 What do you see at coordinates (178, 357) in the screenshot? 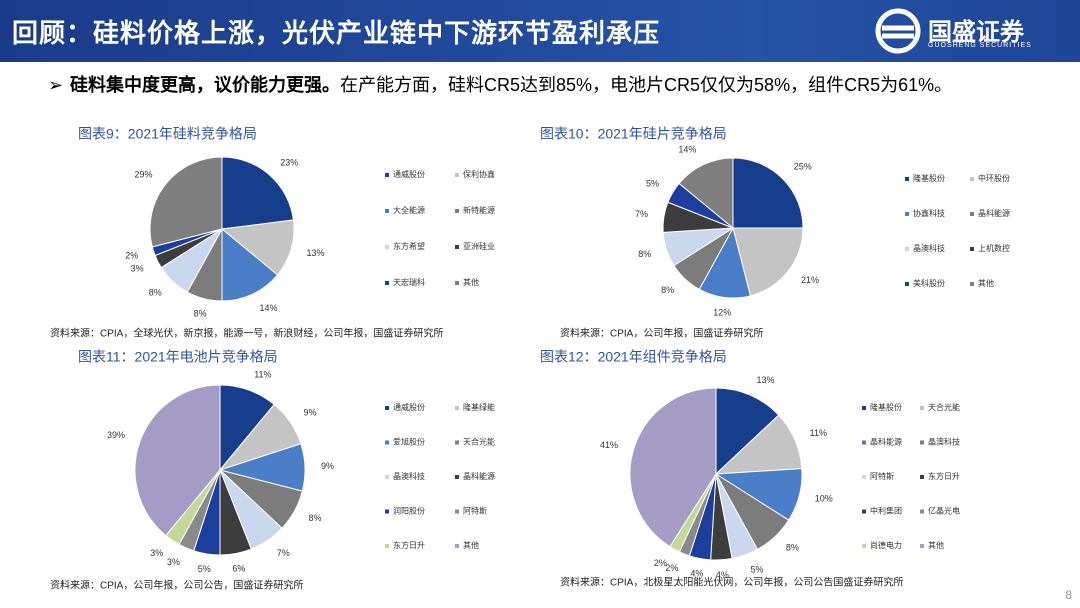
I see `chart-title: 图表11：2021年电池片竞争格局` at bounding box center [178, 357].